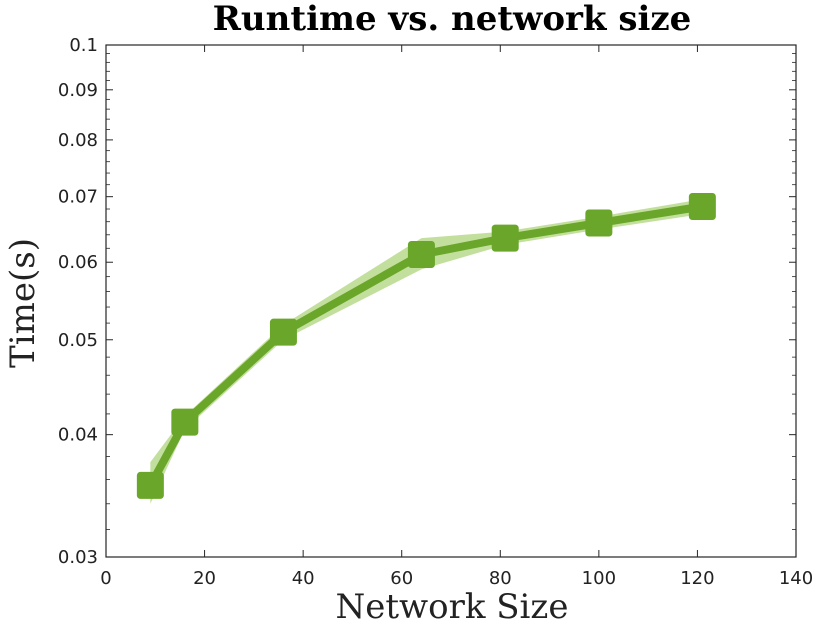 Image resolution: width=817 pixels, height=625 pixels. What do you see at coordinates (83, 45) in the screenshot?
I see `y-tick-label: 0.1` at bounding box center [83, 45].